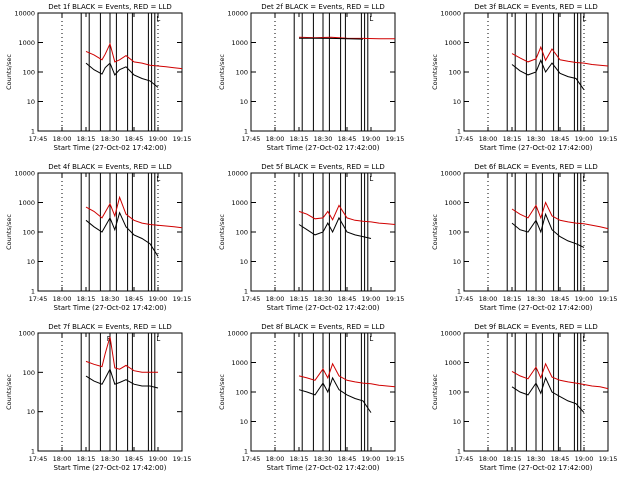 The width and height of the screenshot is (640, 480). I want to click on chart-title: Det 6f BLACK = Events, RED = LLD, so click(535, 167).